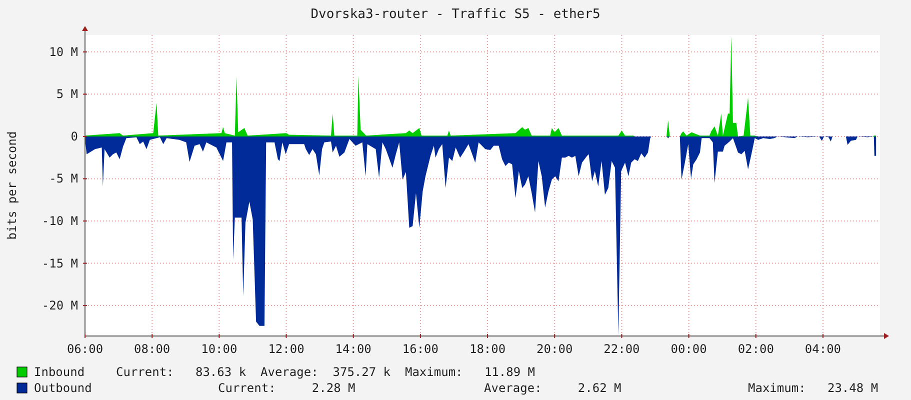 The width and height of the screenshot is (911, 400). I want to click on x-tick-label: 20:00, so click(554, 349).